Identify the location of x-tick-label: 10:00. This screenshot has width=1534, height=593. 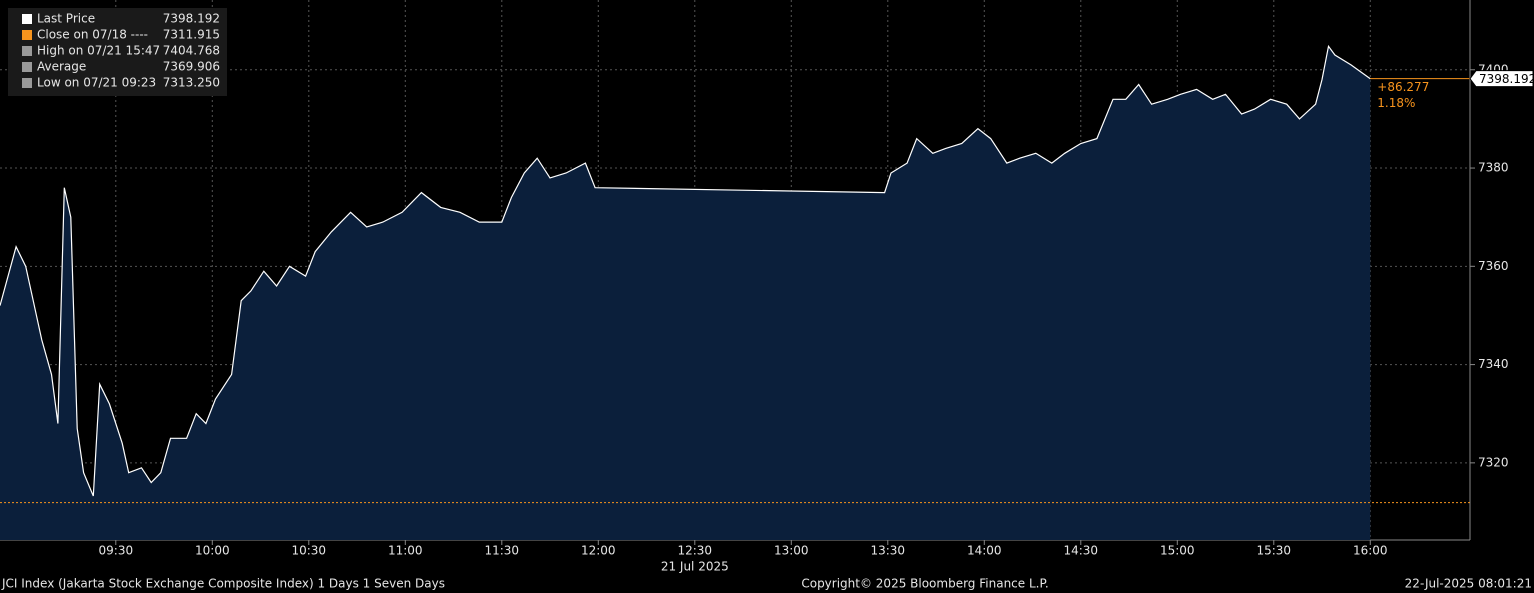
(212, 551).